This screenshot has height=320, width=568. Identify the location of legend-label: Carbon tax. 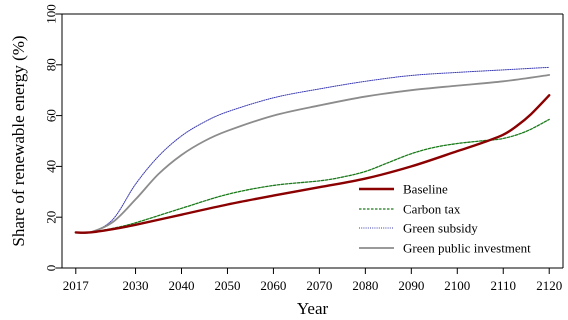
(432, 209).